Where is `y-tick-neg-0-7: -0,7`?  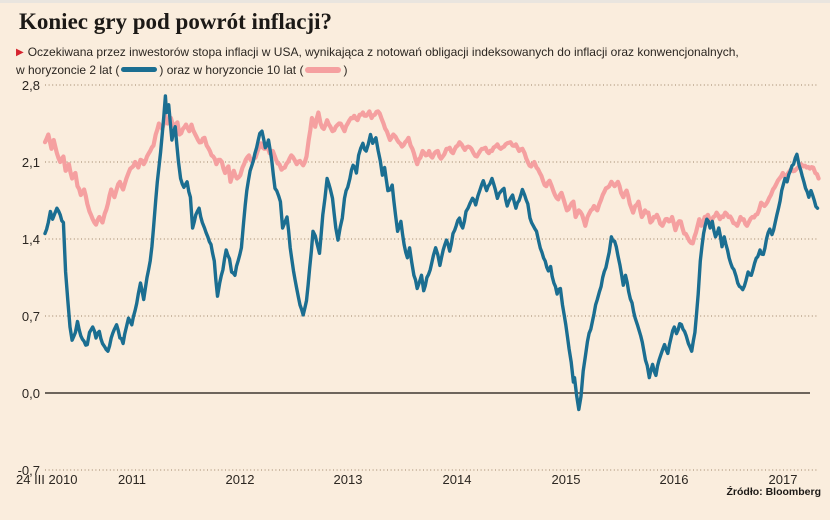
y-tick-neg-0-7: -0,7 is located at coordinates (28, 470).